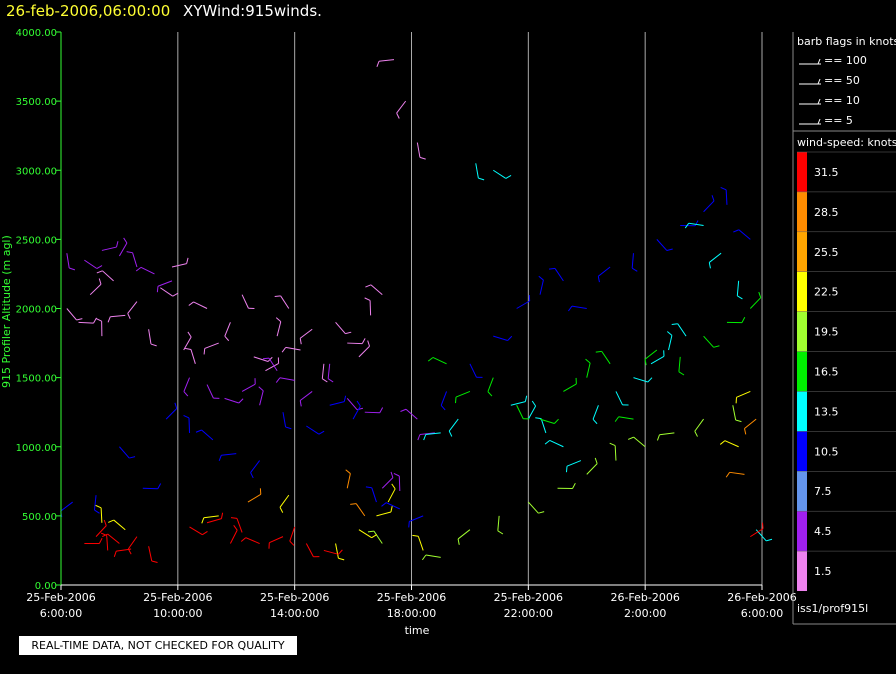 The image size is (896, 674). What do you see at coordinates (823, 491) in the screenshot?
I see `speed-legend-label: 7.5` at bounding box center [823, 491].